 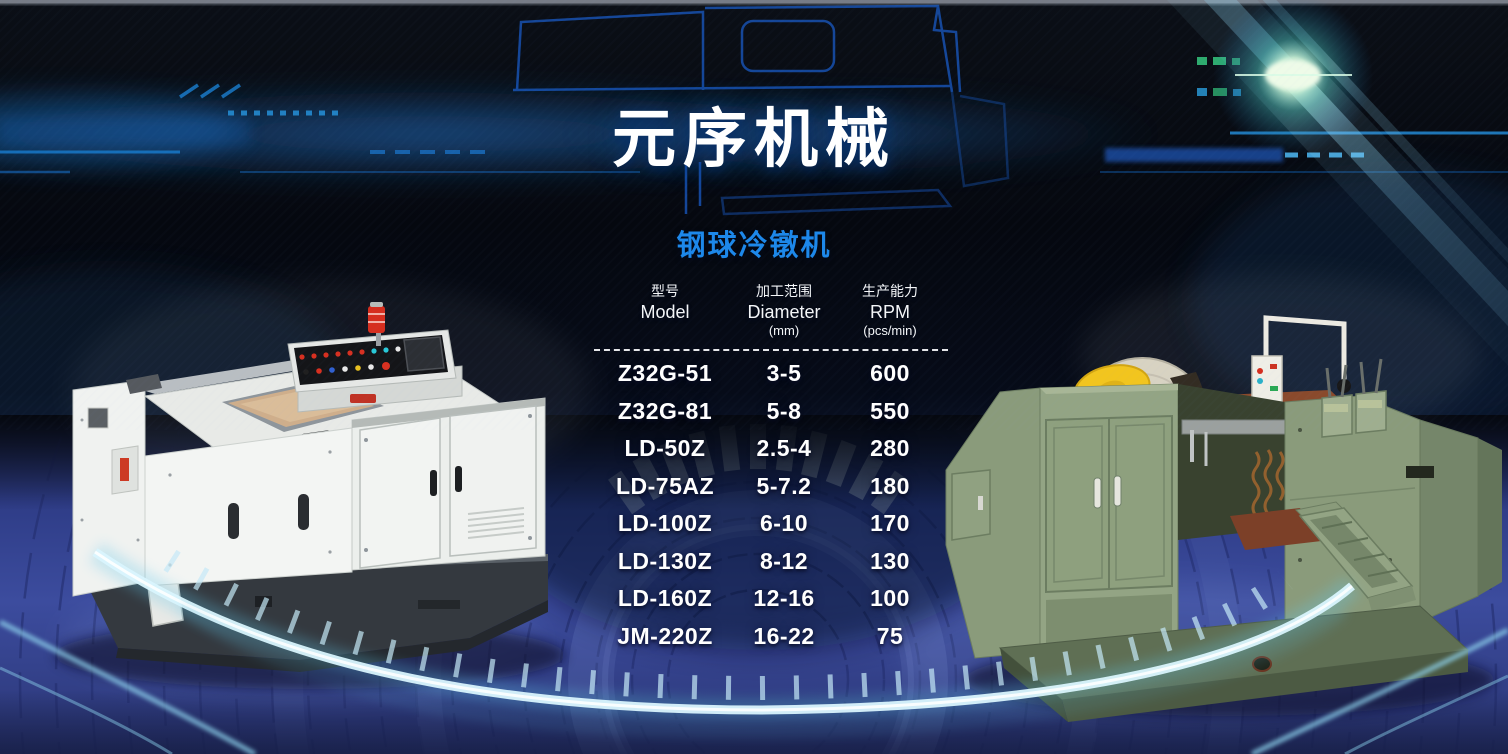 I want to click on header-model-zh: 型号, so click(x=665, y=291).